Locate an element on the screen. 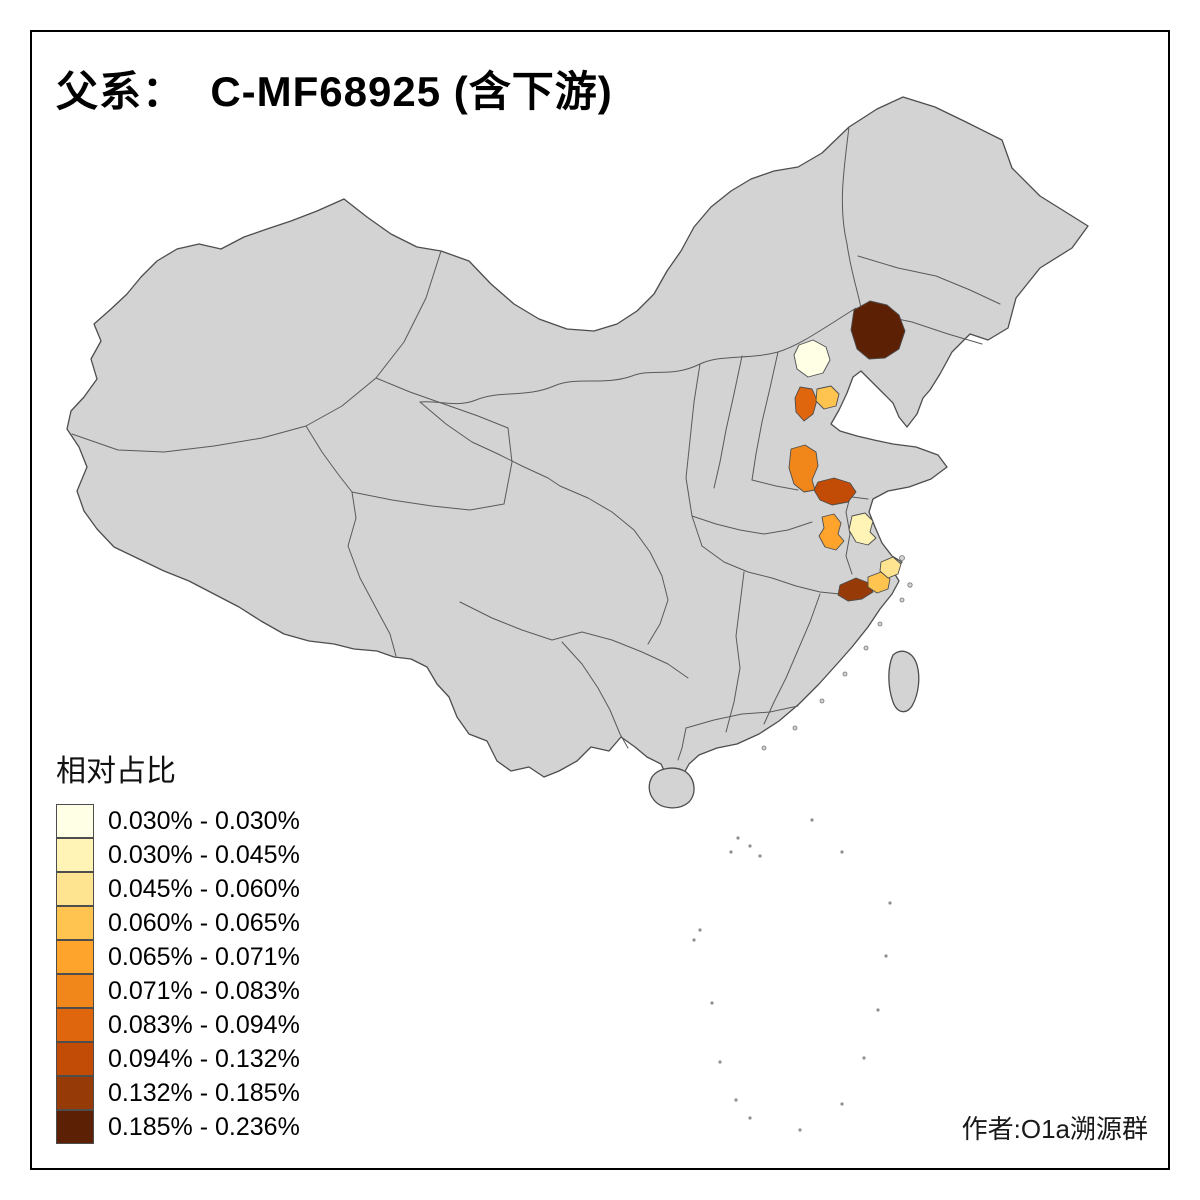  hainan-island is located at coordinates (671, 788).